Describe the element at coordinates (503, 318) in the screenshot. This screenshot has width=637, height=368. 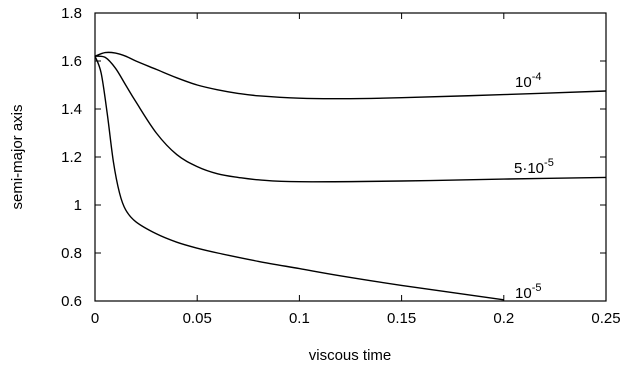
I see `x-tick-label: 0.2` at that location.